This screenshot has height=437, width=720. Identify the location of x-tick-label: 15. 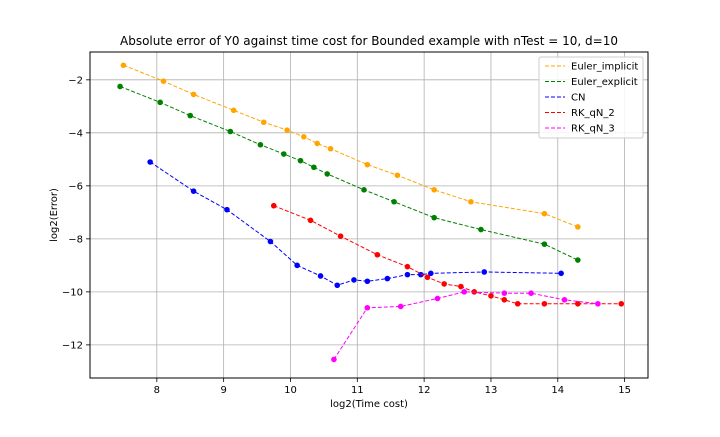
(624, 390).